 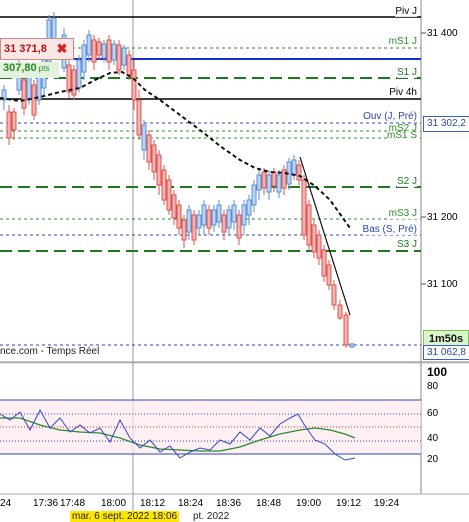 I want to click on pnl-value: 307,80, so click(x=20, y=68).